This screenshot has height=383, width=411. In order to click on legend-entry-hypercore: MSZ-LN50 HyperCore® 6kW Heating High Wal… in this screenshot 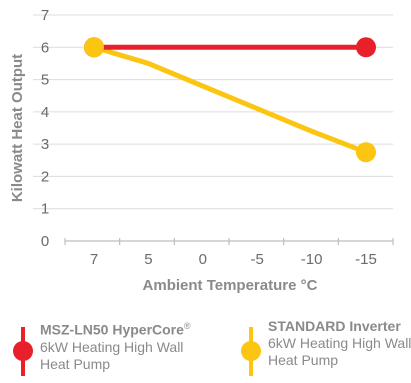, I will do `click(135, 345)`.